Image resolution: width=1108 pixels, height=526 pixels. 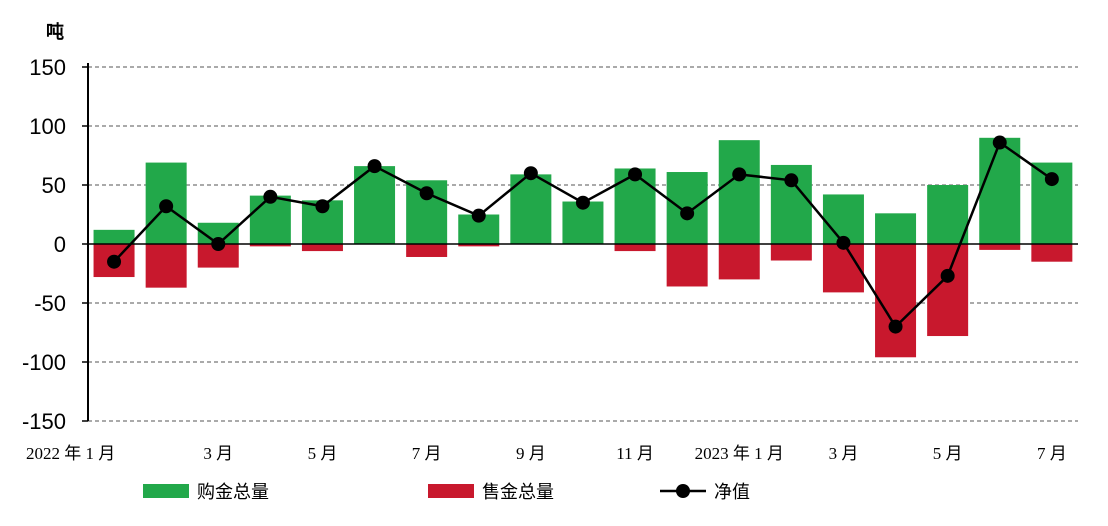 What do you see at coordinates (166, 491) in the screenshot?
I see `legend-buy-swatch` at bounding box center [166, 491].